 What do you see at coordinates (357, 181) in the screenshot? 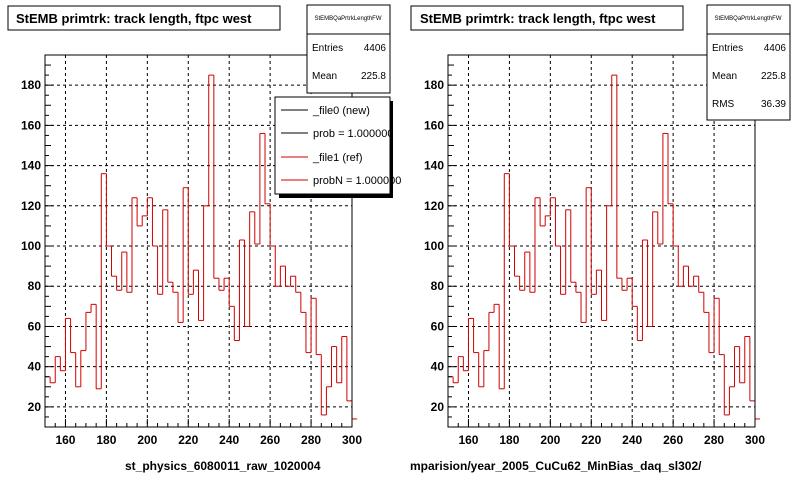
I see `legend-label-probn: probN = 1.000000` at bounding box center [357, 181].